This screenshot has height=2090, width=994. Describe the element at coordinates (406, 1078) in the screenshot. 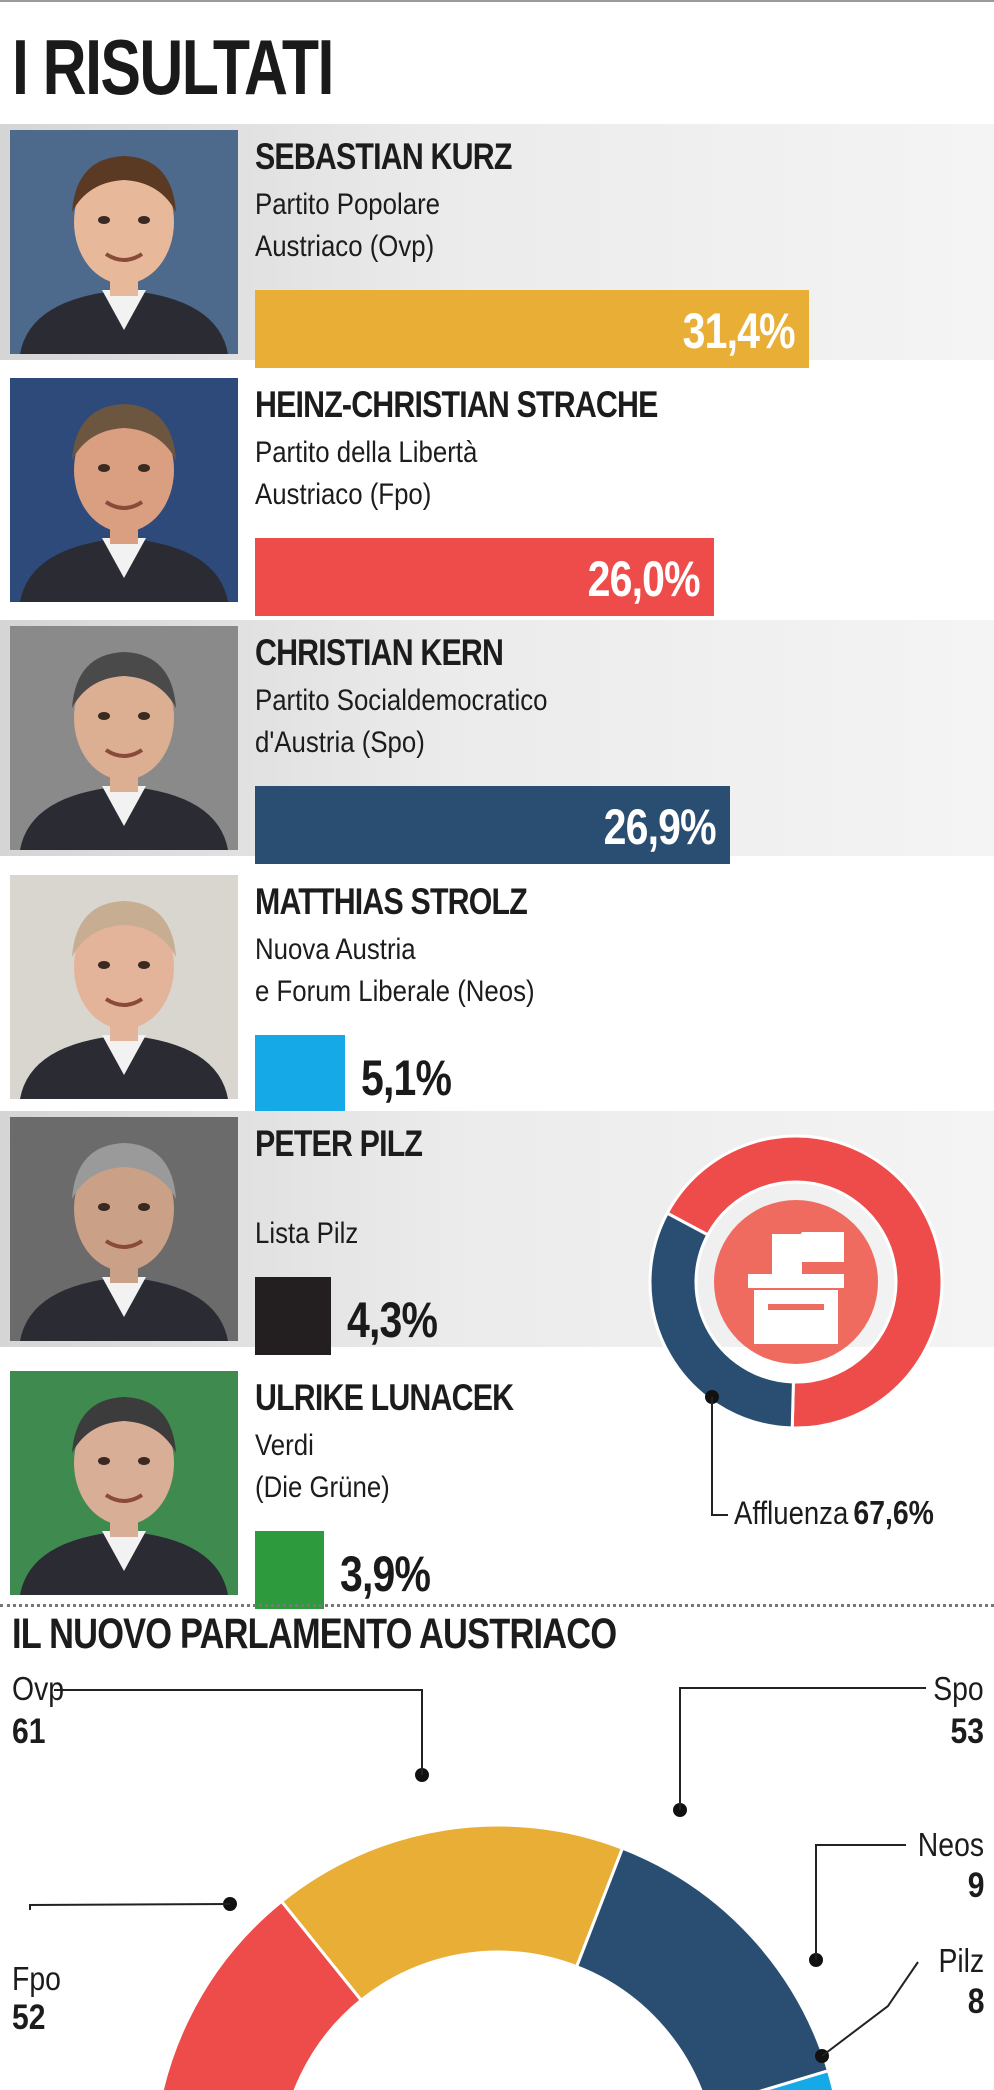

I see `result-value: 5,1%` at that location.